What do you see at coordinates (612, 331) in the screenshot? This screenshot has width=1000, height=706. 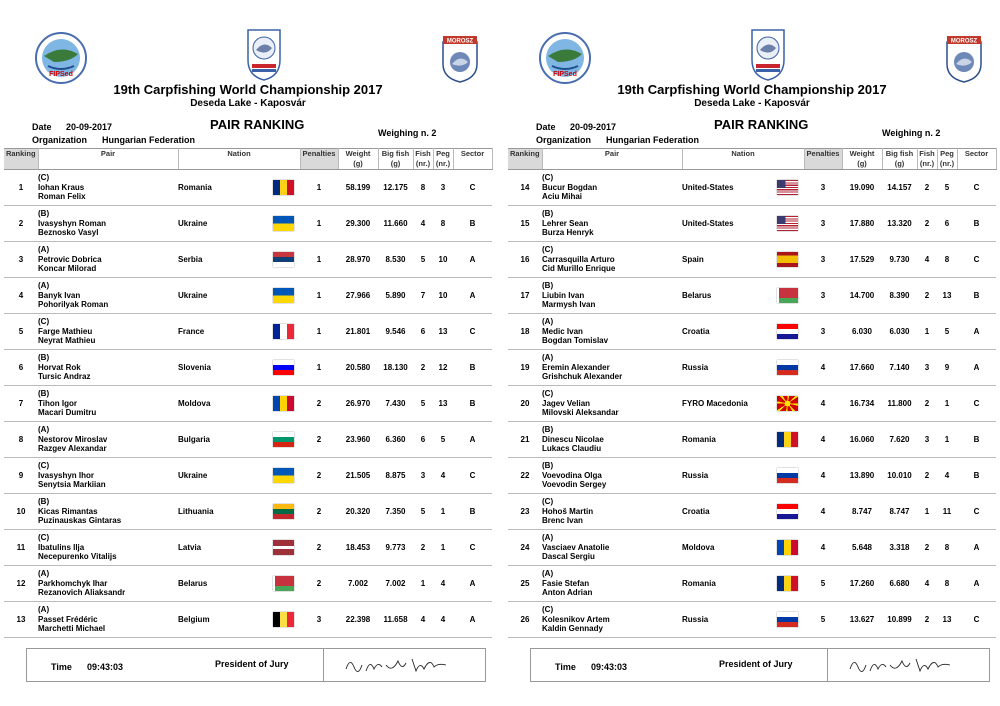 I see `pair-cell: (A) Medic Ivan Bogdan Tomislav` at bounding box center [612, 331].